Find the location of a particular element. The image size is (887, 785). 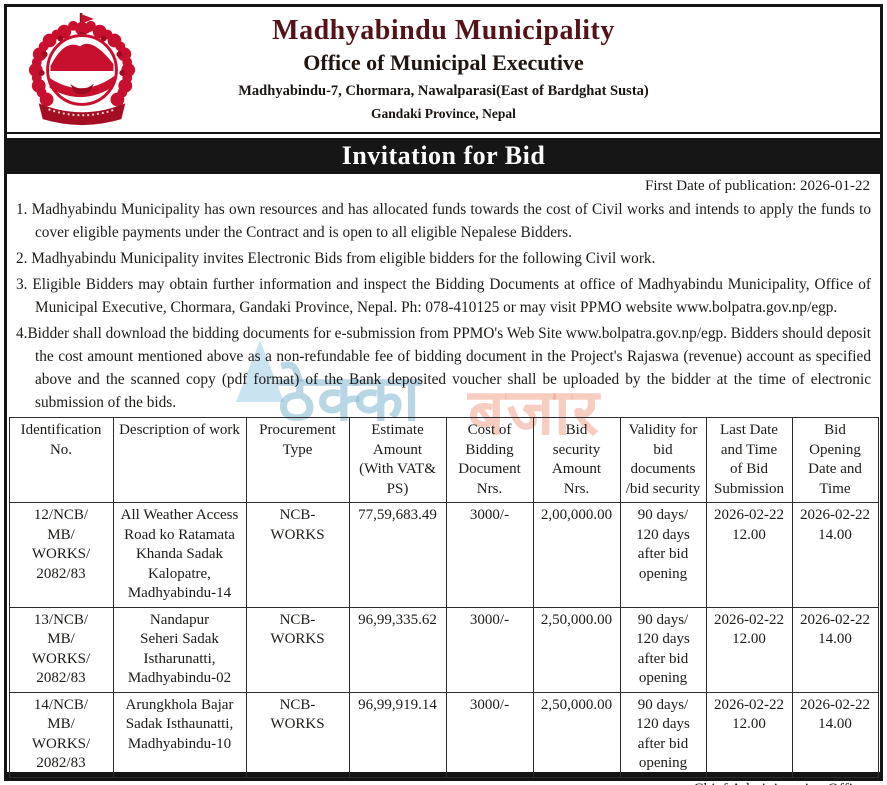

office-name: Office of Municipal Executive is located at coordinates (443, 62).